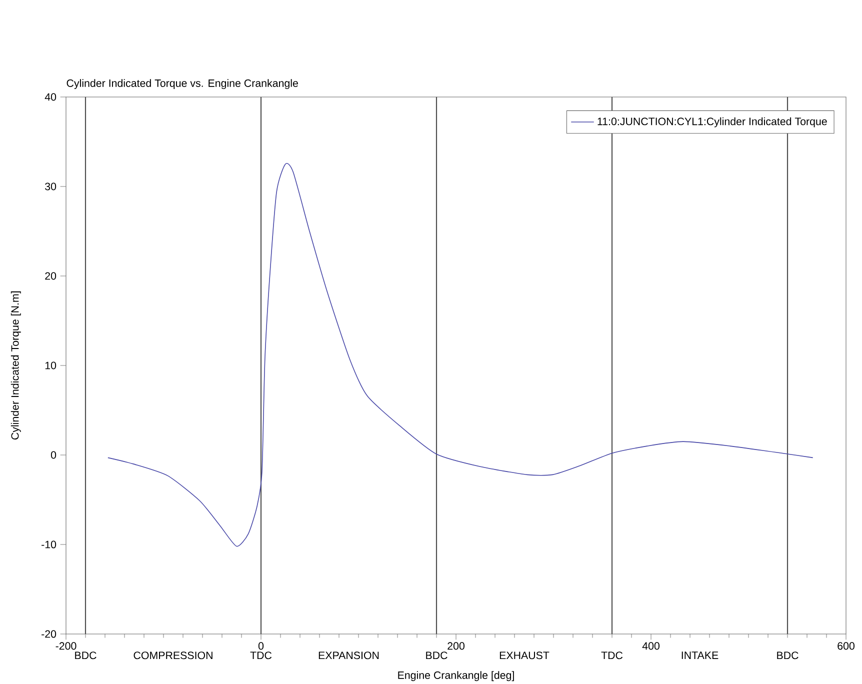  What do you see at coordinates (50, 186) in the screenshot?
I see `y-tick-label: 30` at bounding box center [50, 186].